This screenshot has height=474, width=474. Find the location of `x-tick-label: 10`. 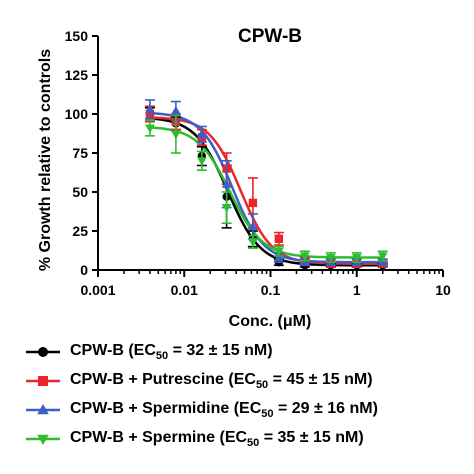

x-tick-label: 10 is located at coordinates (443, 290).